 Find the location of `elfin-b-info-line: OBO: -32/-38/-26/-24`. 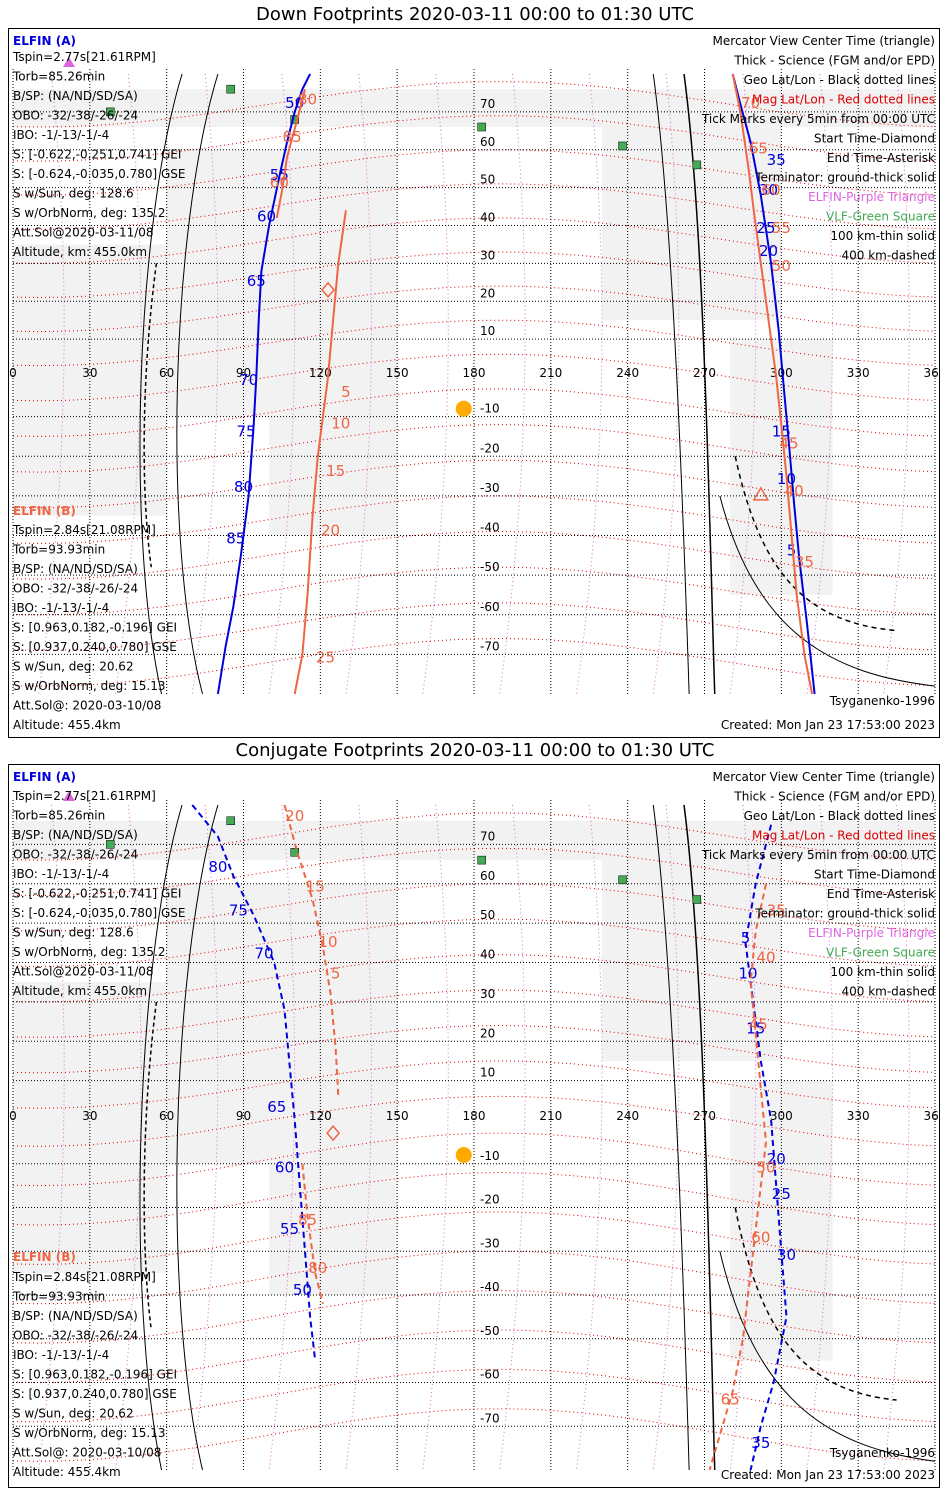

elfin-b-info-line: OBO: -32/-38/-26/-24 is located at coordinates (75, 589).